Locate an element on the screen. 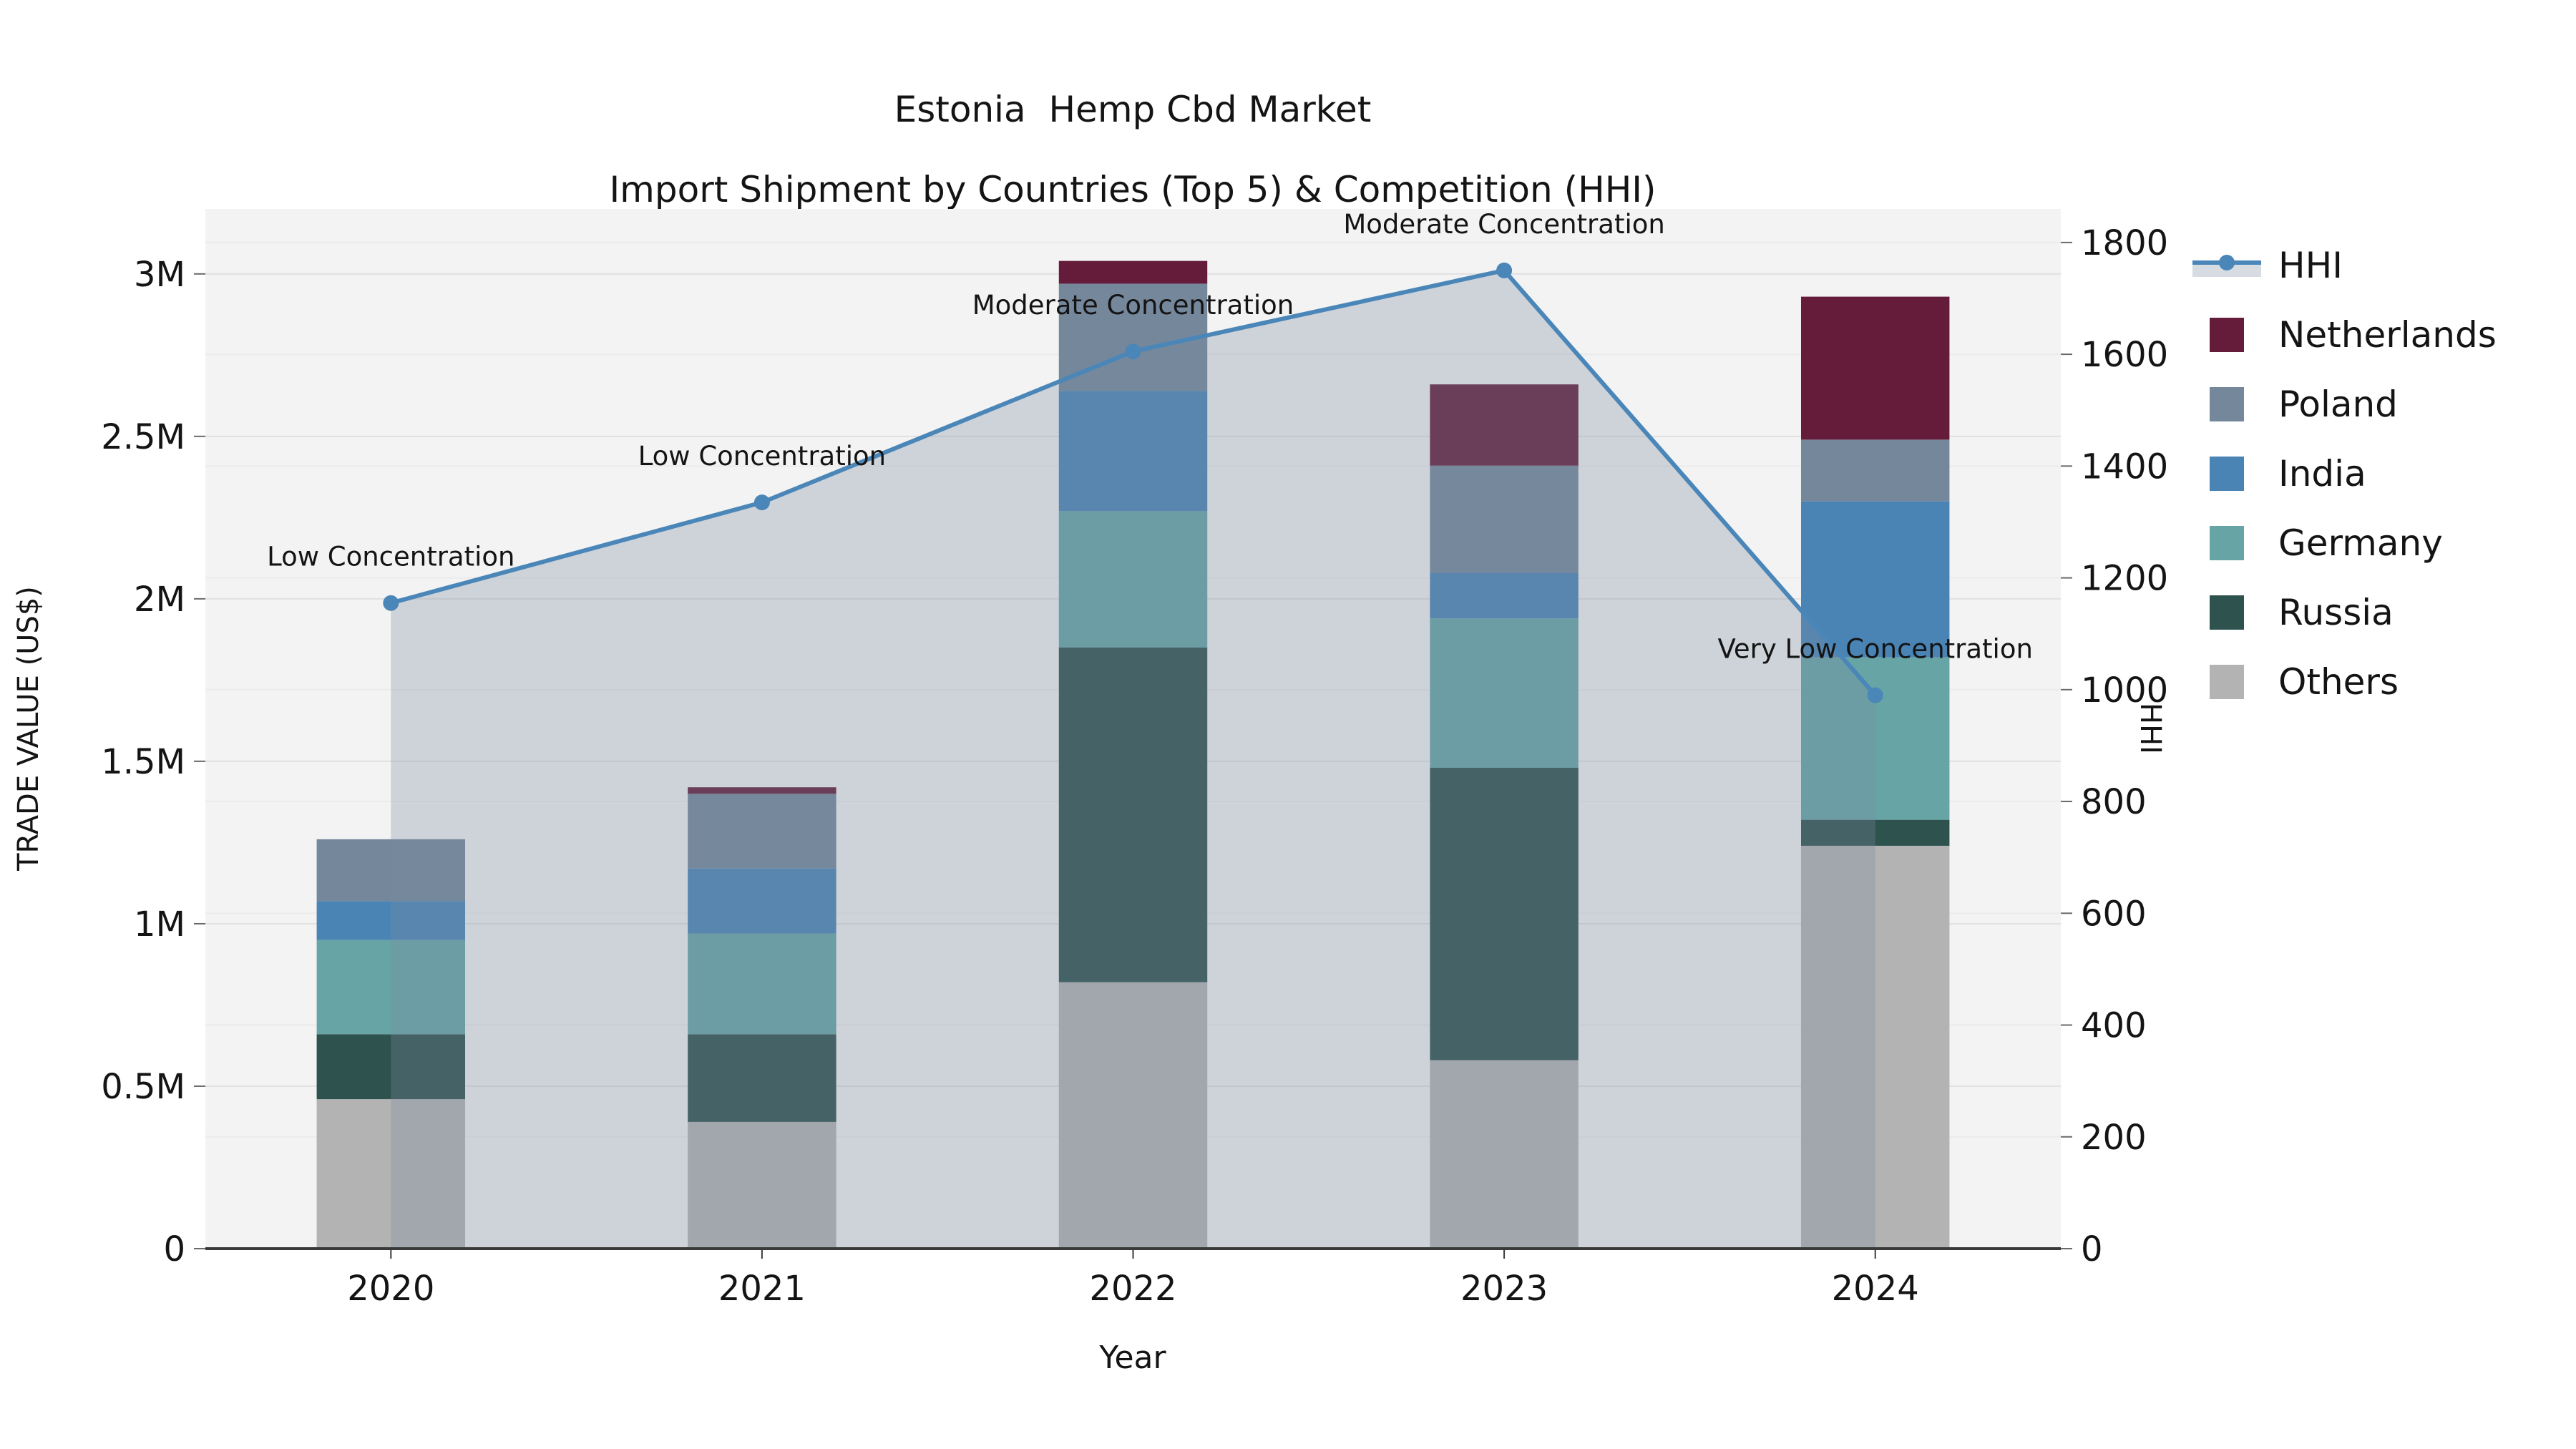  y-right-tick-label-400: 400 is located at coordinates (2114, 1026).